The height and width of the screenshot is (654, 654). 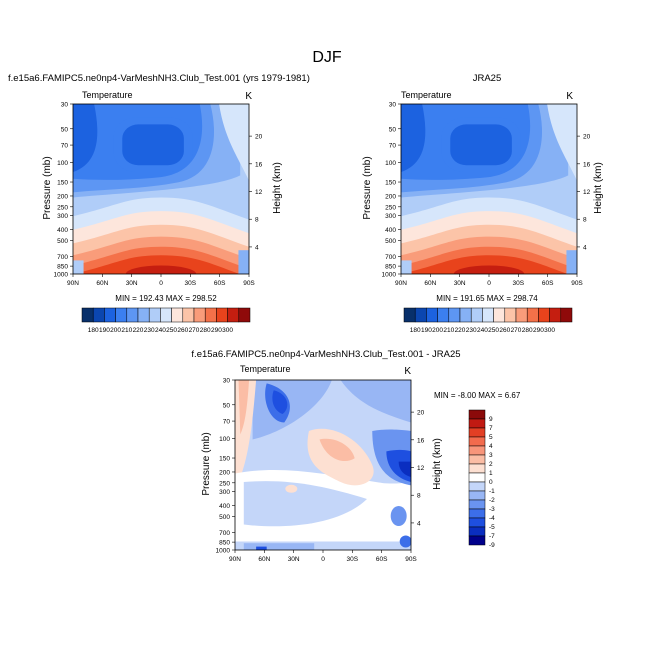 I want to click on panel-model-subtitle-right: K, so click(x=248, y=96).